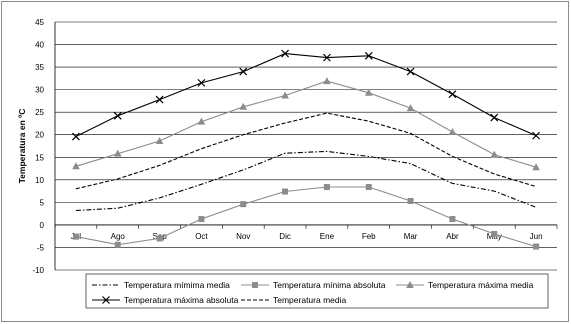  What do you see at coordinates (243, 236) in the screenshot?
I see `x-tick-label-nov: Nov` at bounding box center [243, 236].